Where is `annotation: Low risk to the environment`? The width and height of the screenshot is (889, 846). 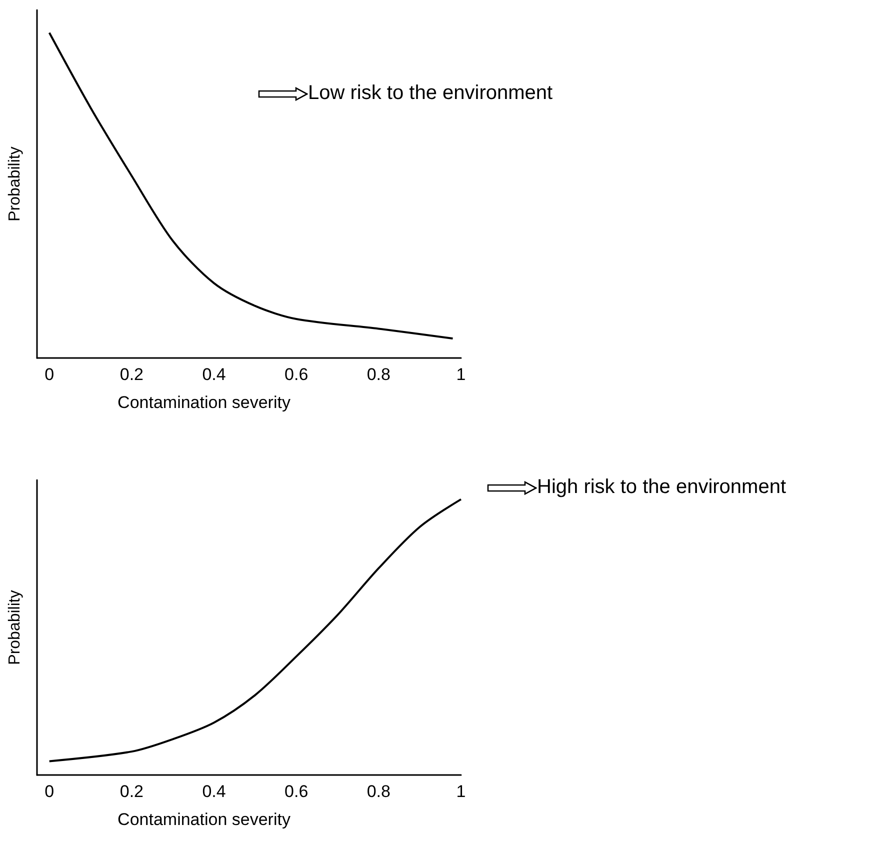
annotation: Low risk to the environment is located at coordinates (430, 93).